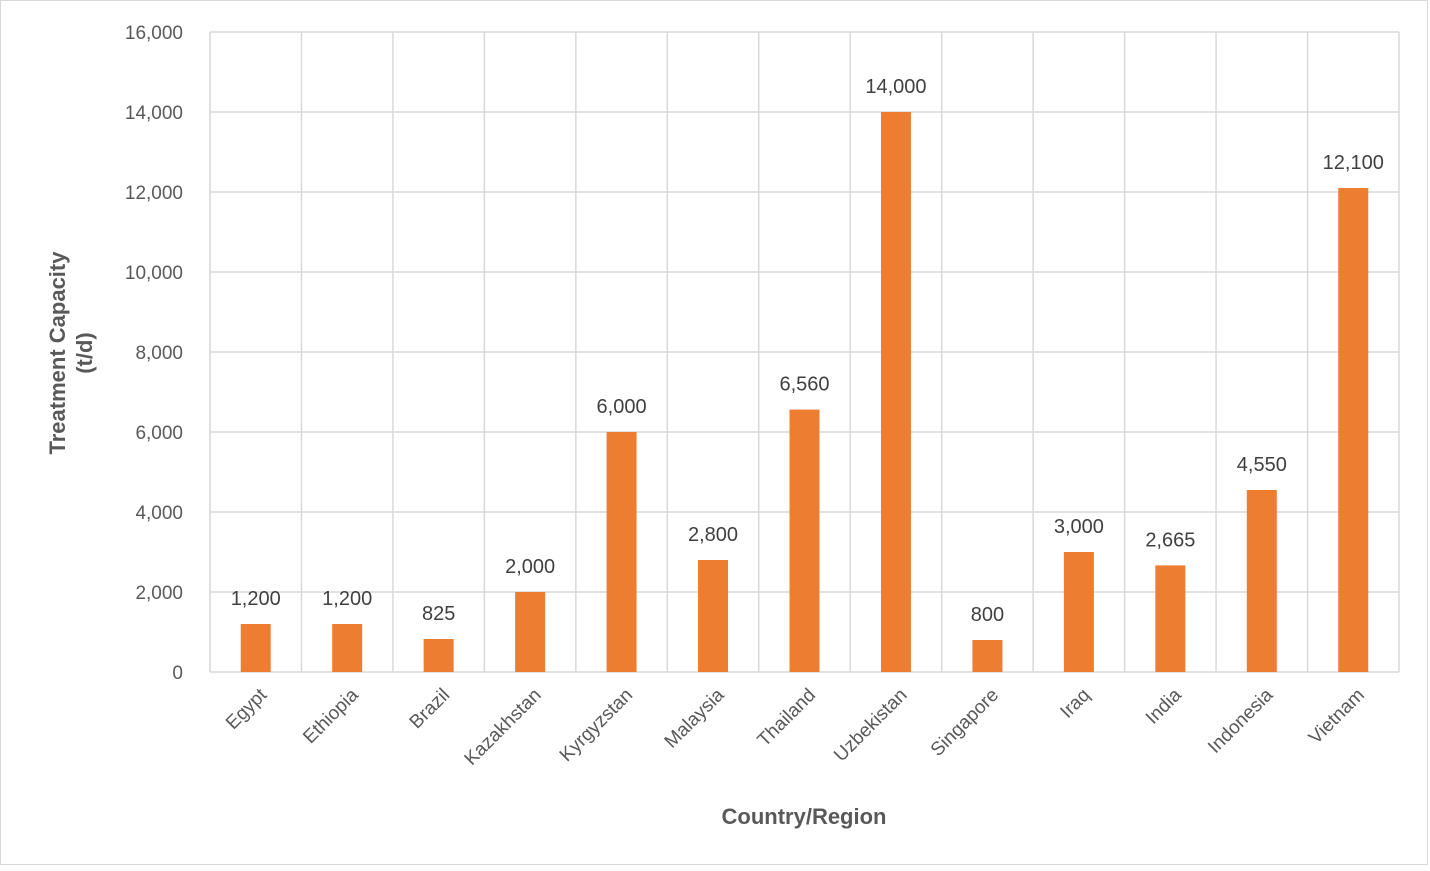  I want to click on x-tick-label: Singapore, so click(965, 723).